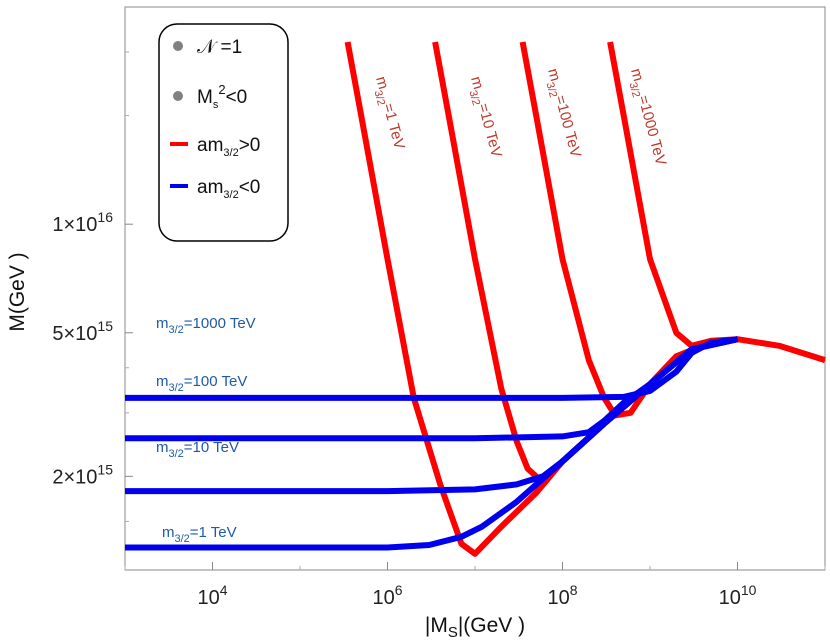 Image resolution: width=830 pixels, height=641 pixels. I want to click on red-curve-label: m3/2=10 TeV, so click(484, 118).